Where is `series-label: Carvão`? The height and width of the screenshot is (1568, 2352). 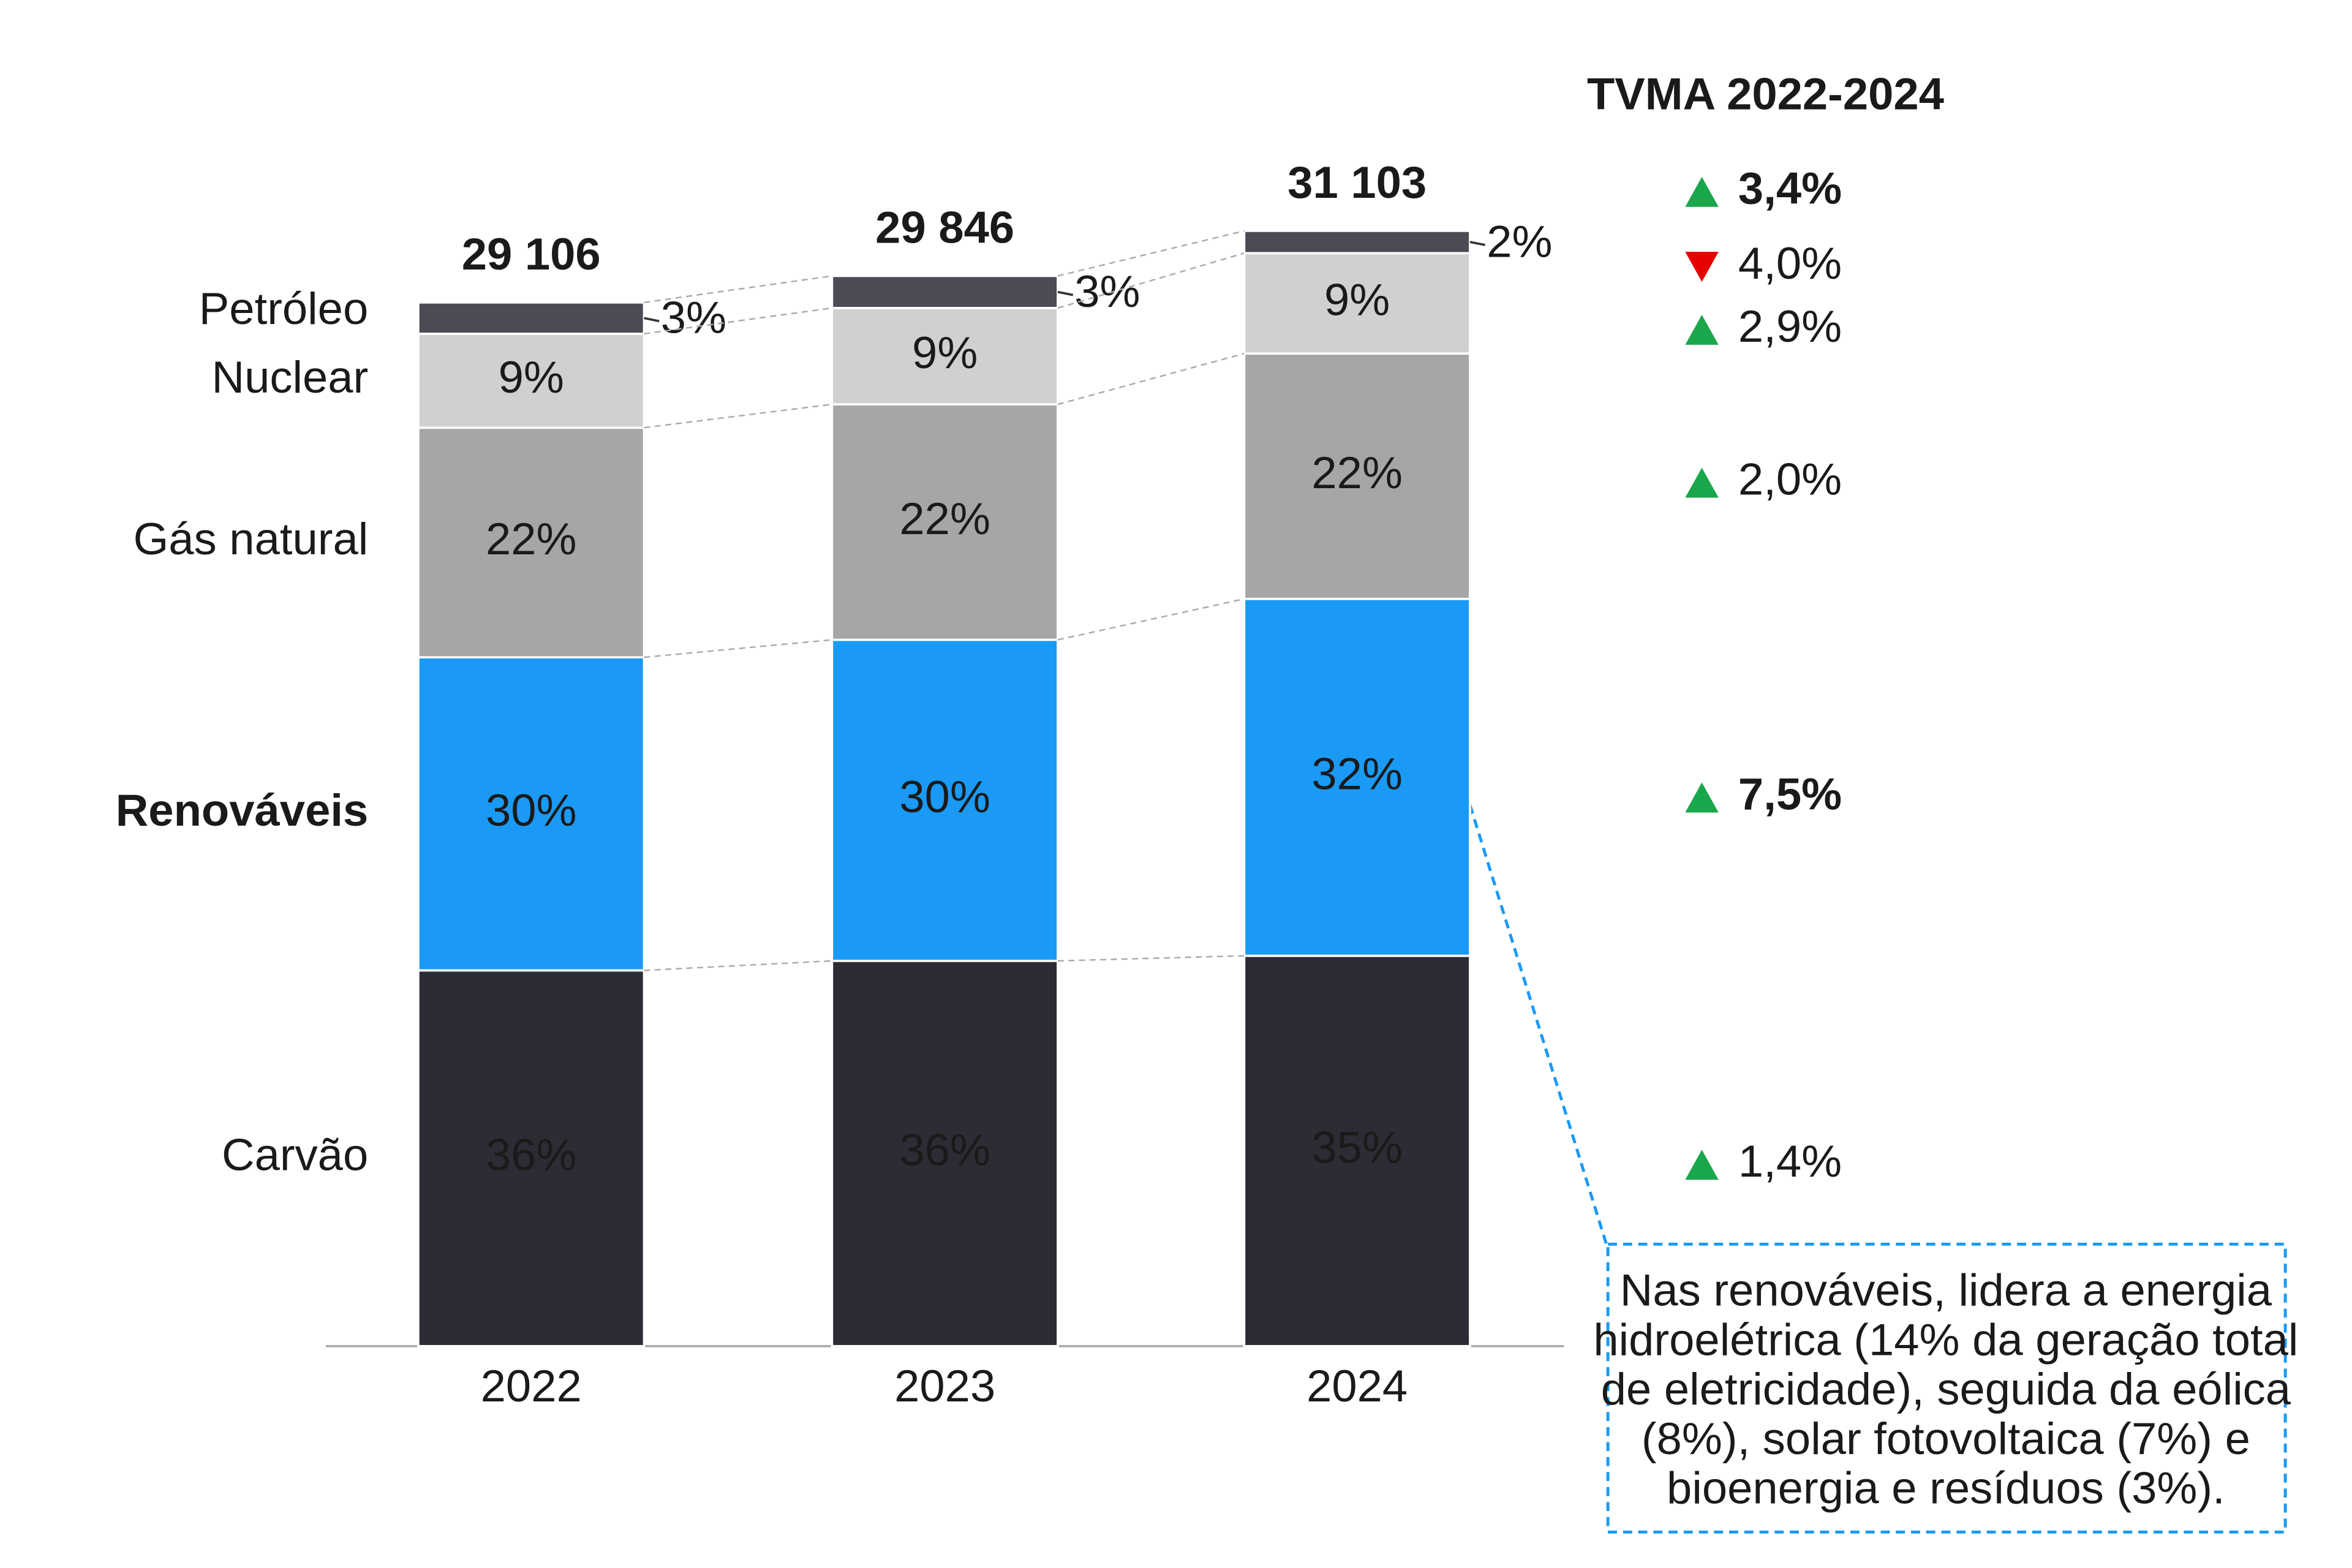
series-label: Carvão is located at coordinates (295, 1154).